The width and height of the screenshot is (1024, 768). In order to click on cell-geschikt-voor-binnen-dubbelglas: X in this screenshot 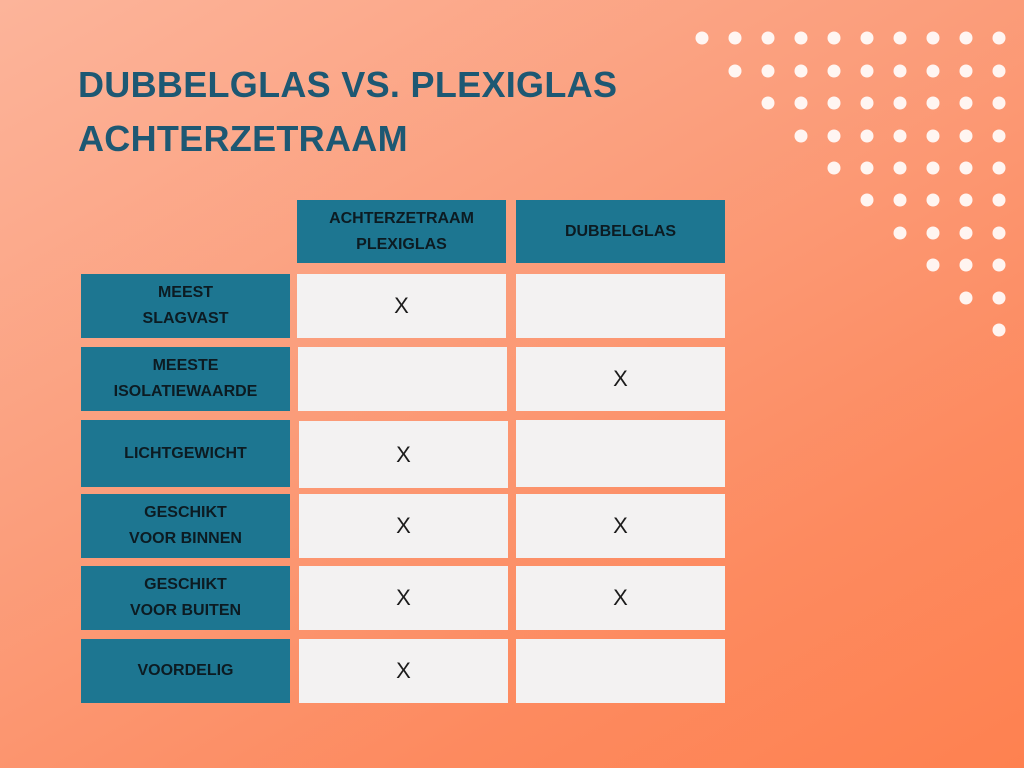, I will do `click(620, 526)`.